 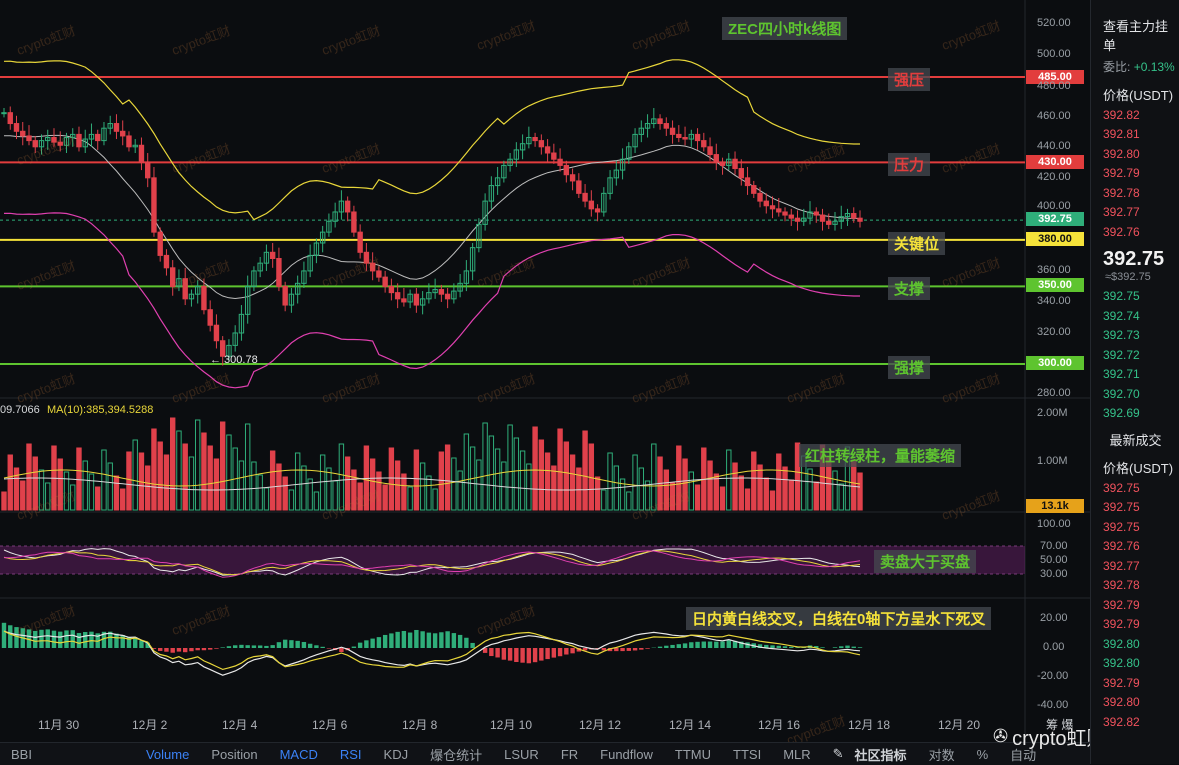 What do you see at coordinates (1054, 618) in the screenshot?
I see `macd-axis-label: 20.00` at bounding box center [1054, 618].